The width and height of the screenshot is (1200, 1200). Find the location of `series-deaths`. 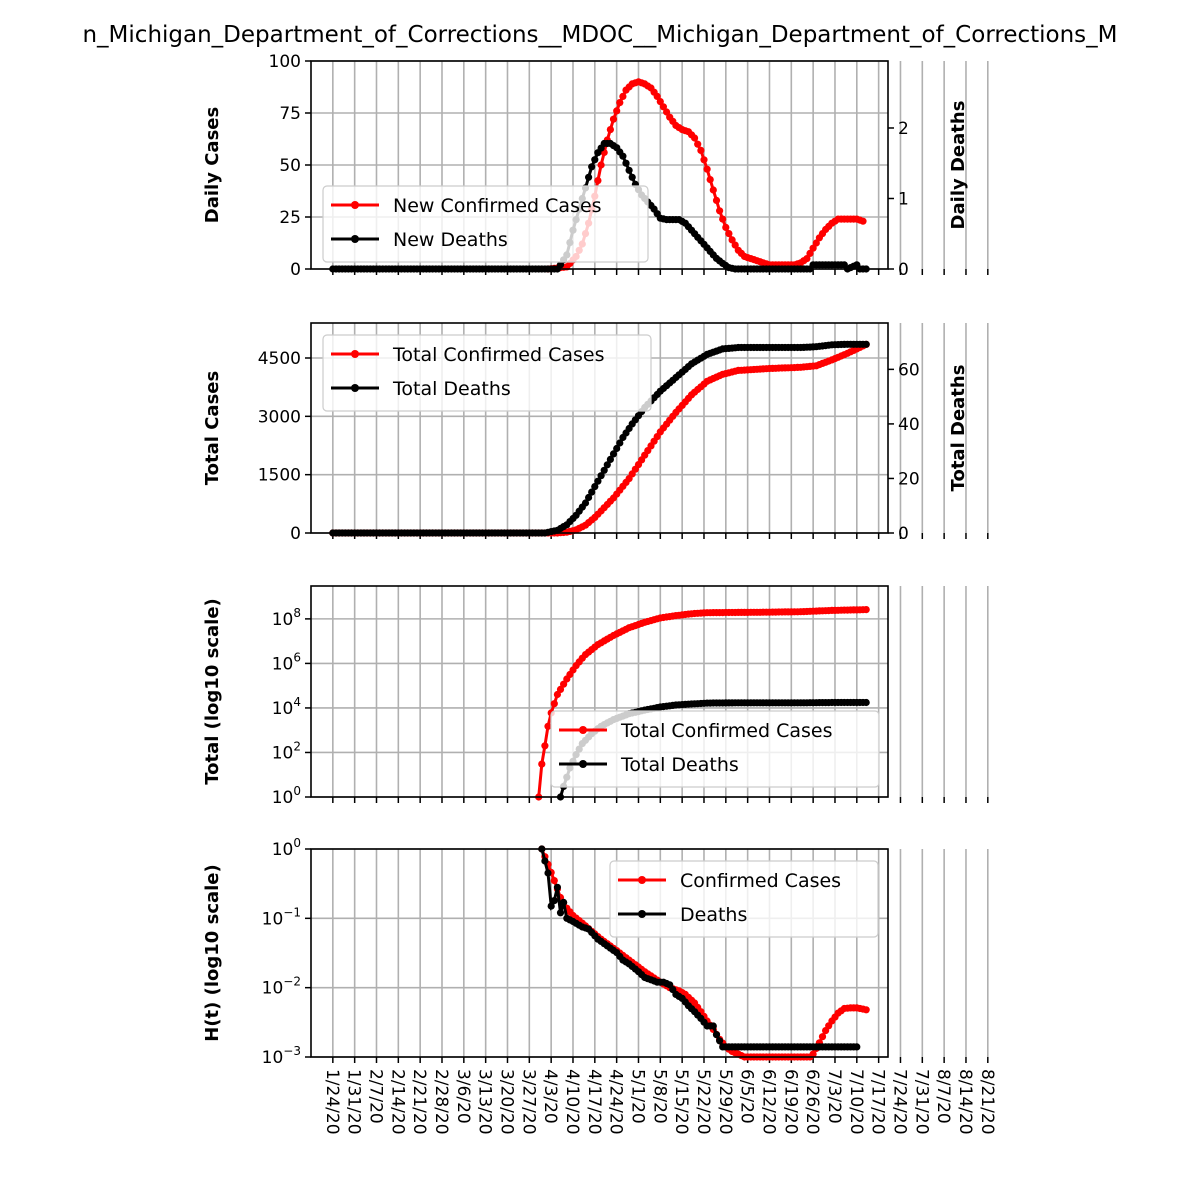

series-deaths is located at coordinates (699, 948).